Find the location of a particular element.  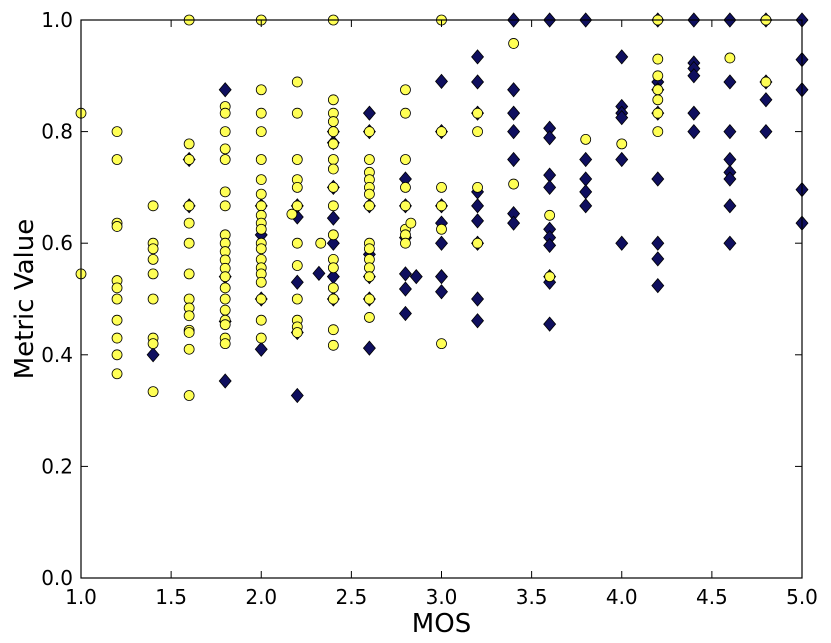

y-tick-label: 0.0 is located at coordinates (57, 578).